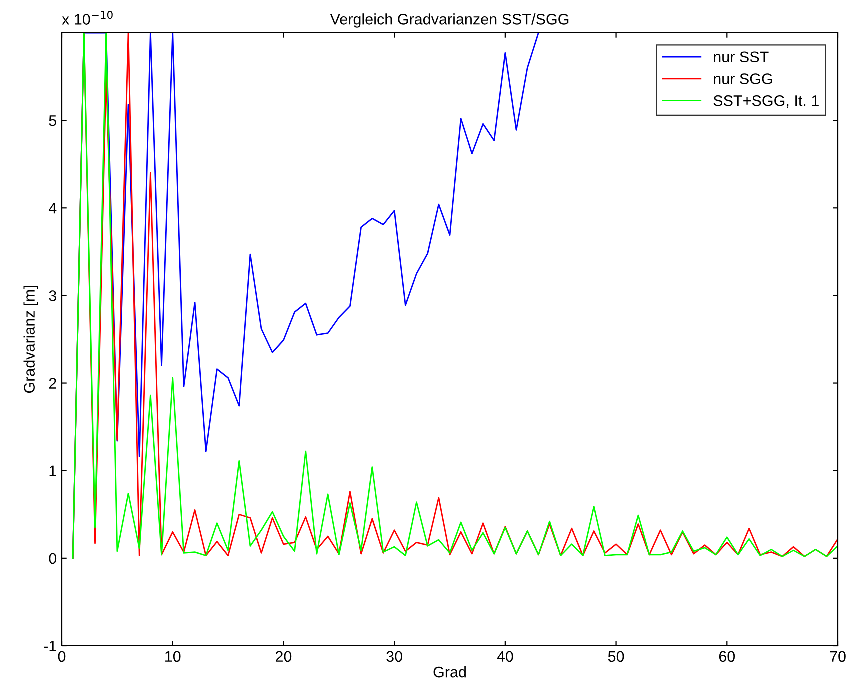  I want to click on y-tick-label: -1, so click(50, 646).